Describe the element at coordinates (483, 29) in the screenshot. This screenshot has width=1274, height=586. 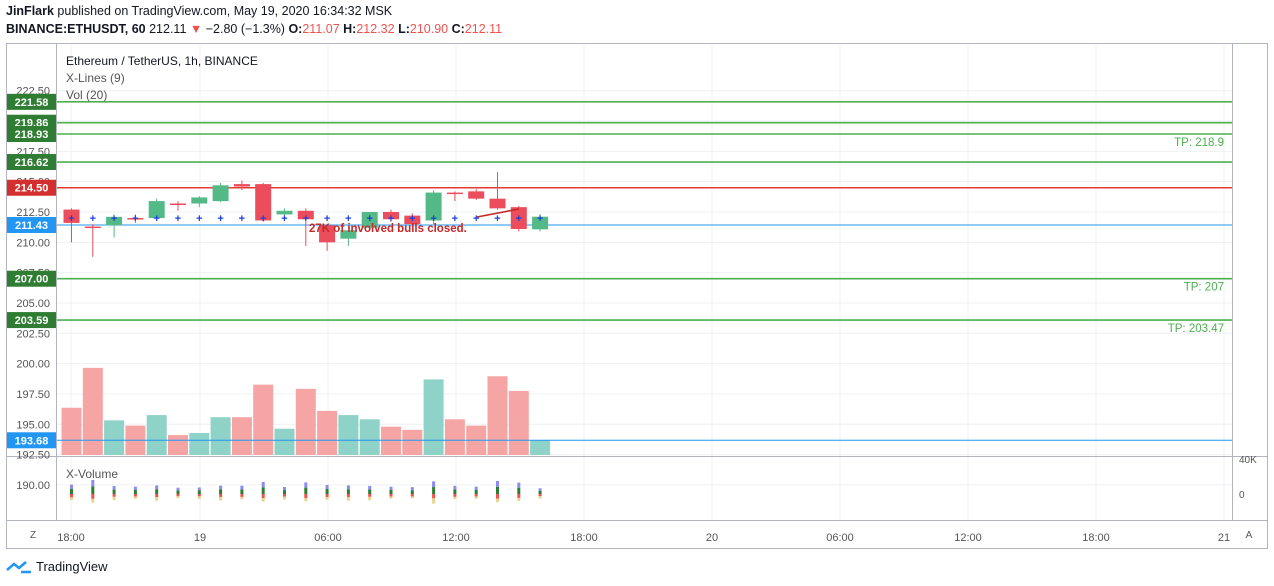
I see `close-value: 212.11` at that location.